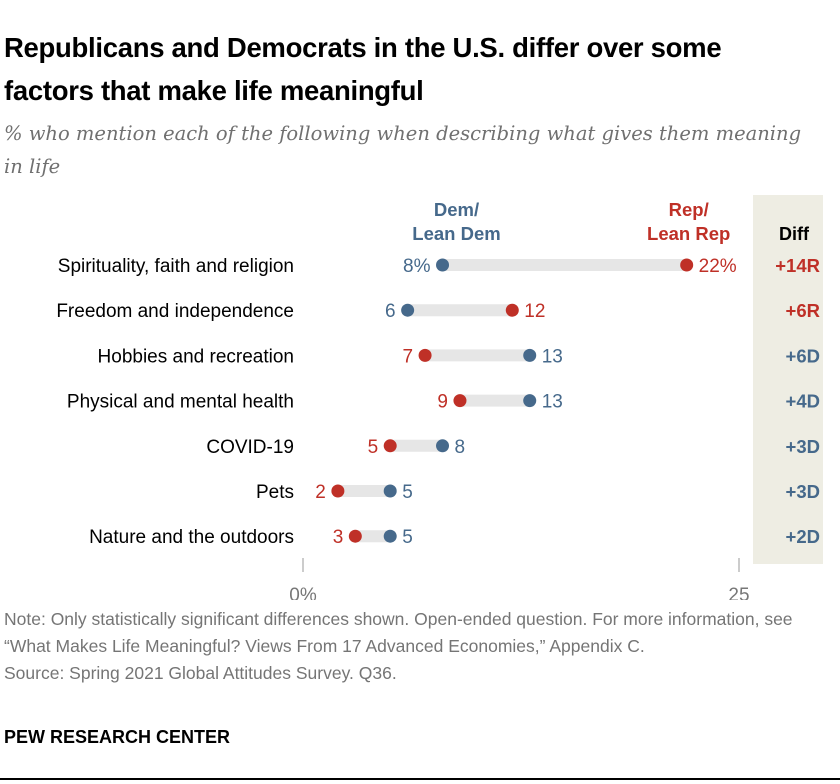 The image size is (840, 784). What do you see at coordinates (803, 355) in the screenshot?
I see `diff-value: +6D` at bounding box center [803, 355].